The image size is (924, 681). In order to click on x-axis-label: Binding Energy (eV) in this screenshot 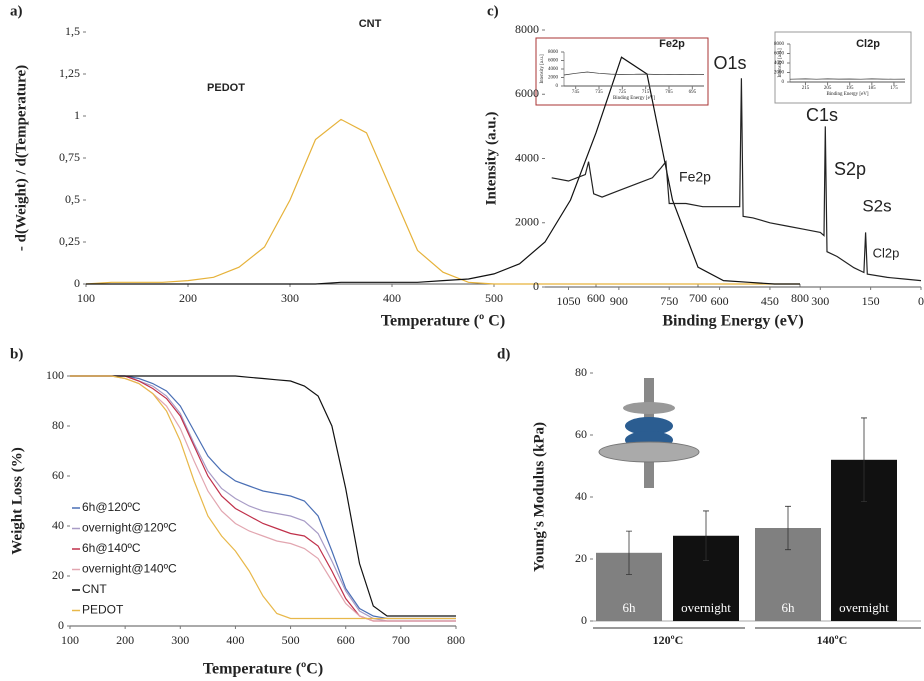, I will do `click(732, 321)`.